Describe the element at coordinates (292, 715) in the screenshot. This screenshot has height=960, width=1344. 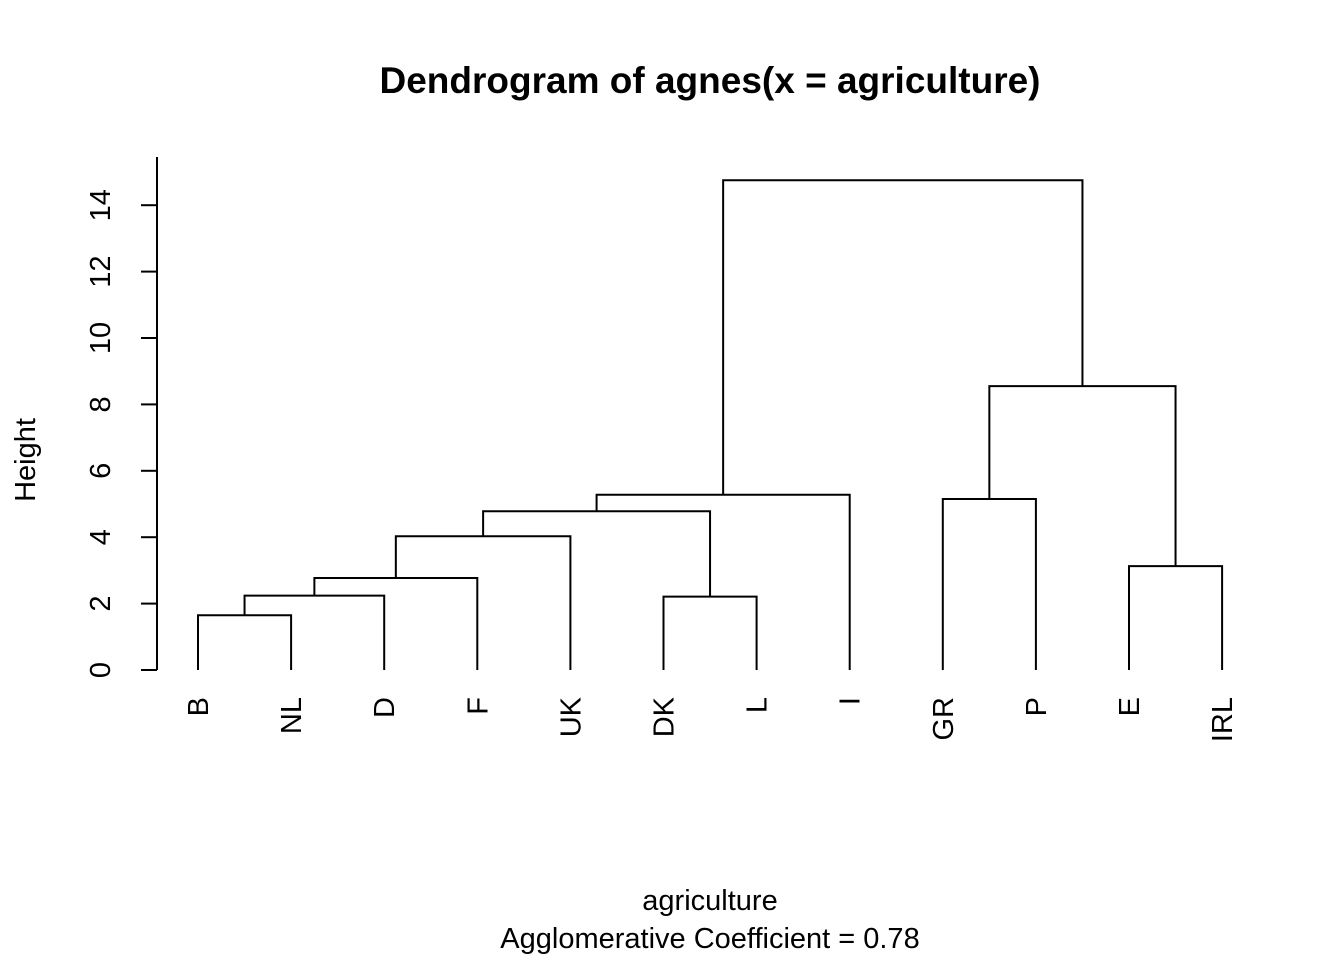
I see `leaf-label: NL` at that location.